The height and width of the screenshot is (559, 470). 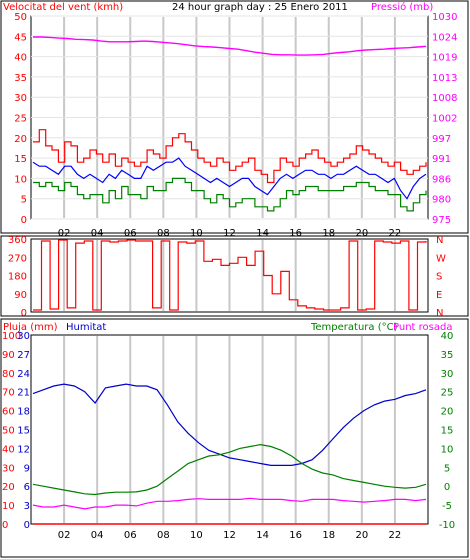 What do you see at coordinates (447, 431) in the screenshot?
I see `temperature-y-tick: 15` at bounding box center [447, 431].